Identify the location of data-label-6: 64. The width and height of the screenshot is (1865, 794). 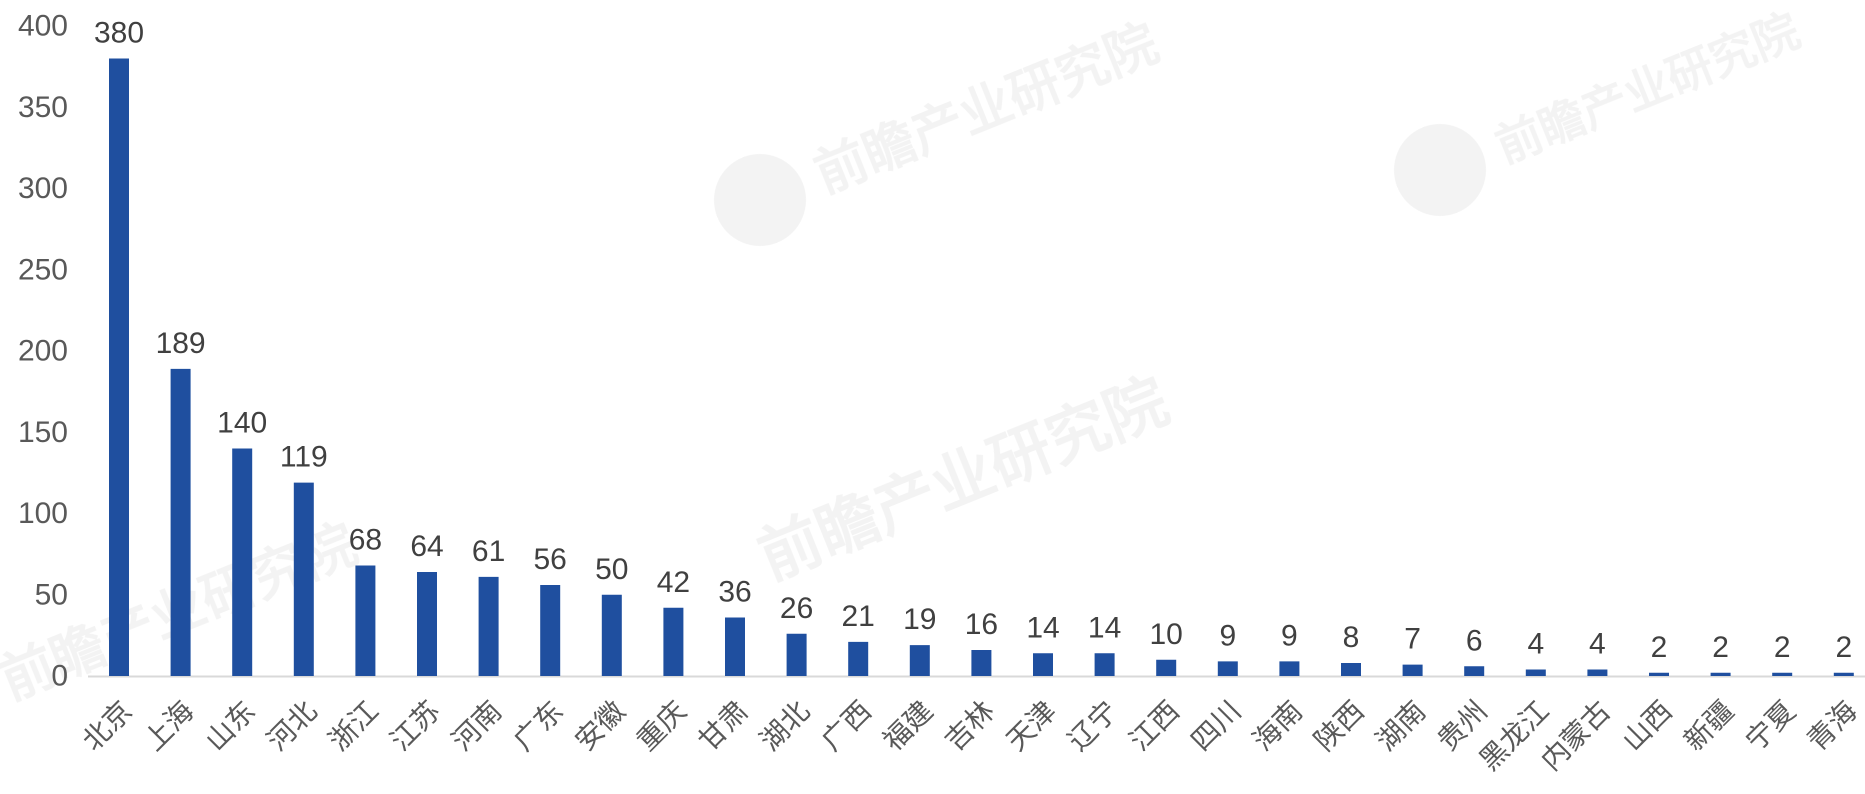
(426, 546).